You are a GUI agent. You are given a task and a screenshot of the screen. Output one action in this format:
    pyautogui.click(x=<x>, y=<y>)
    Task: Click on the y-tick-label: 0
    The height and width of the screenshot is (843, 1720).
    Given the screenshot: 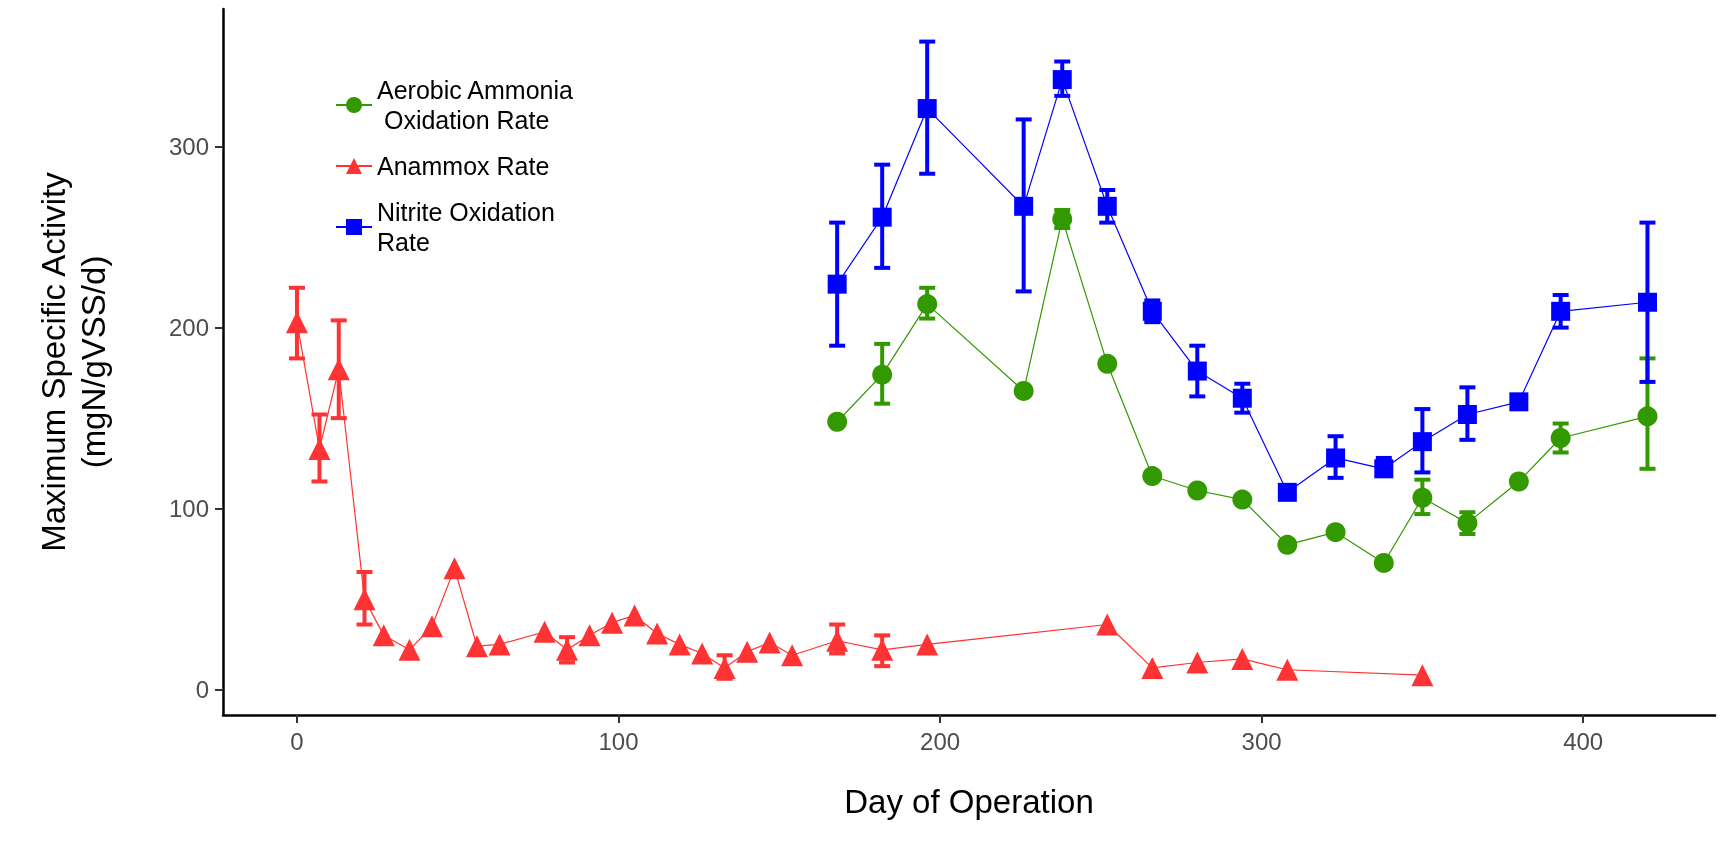 What is the action you would take?
    pyautogui.click(x=202, y=690)
    